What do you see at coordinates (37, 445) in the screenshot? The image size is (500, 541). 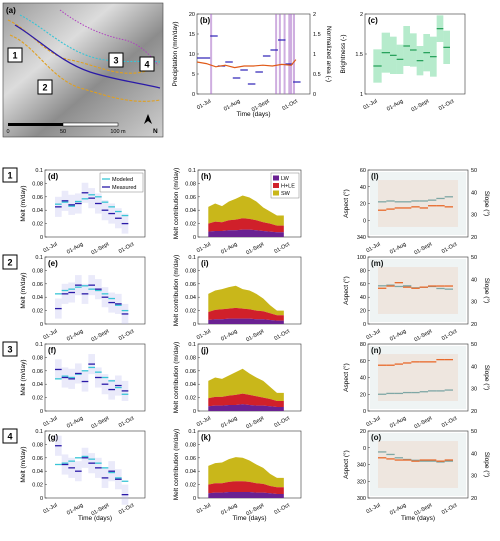 I see `panel-g-ytick: 0.08` at bounding box center [37, 445].